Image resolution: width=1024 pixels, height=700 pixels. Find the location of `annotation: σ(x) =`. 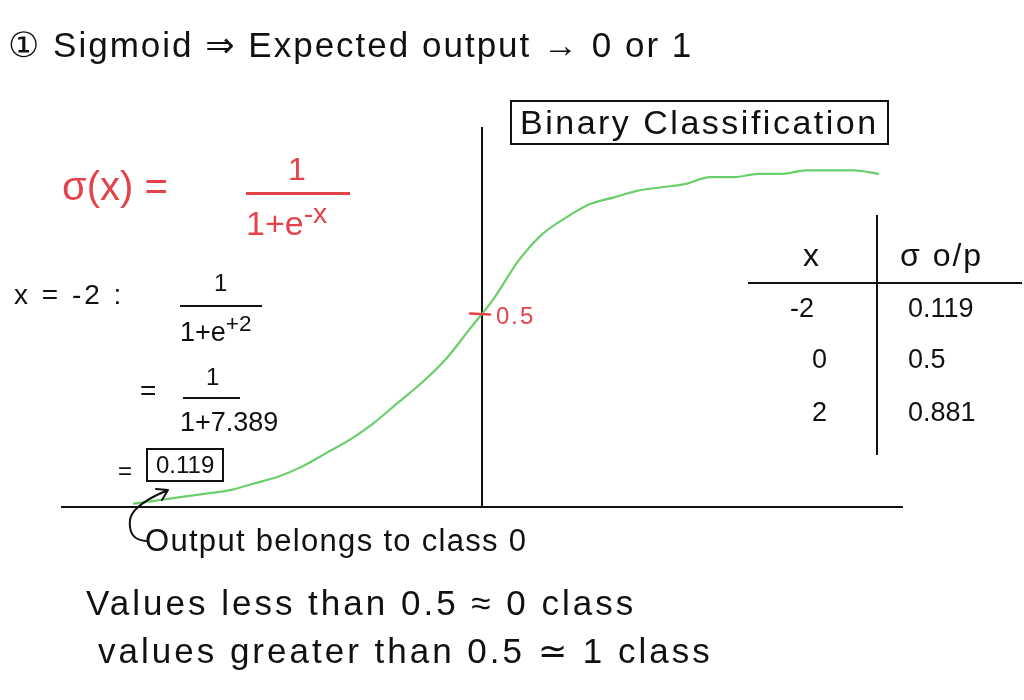

annotation: σ(x) = is located at coordinates (115, 186).